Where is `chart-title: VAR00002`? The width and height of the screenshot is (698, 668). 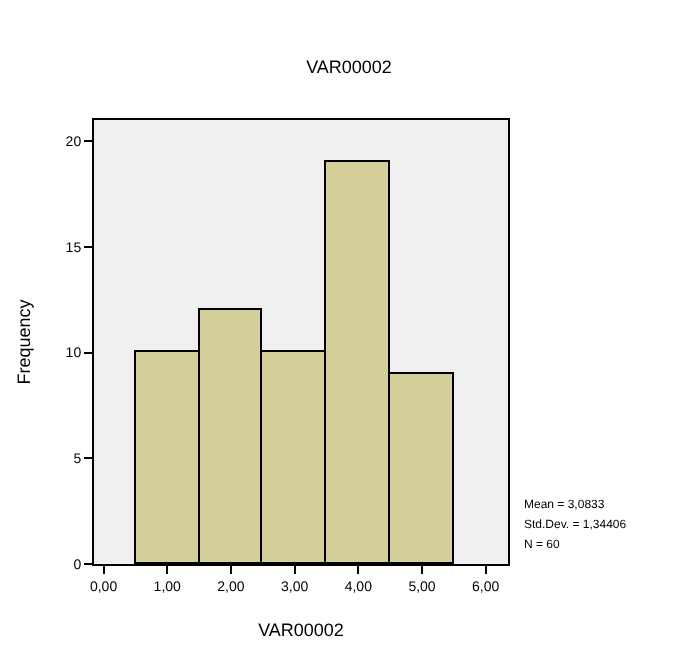 chart-title: VAR00002 is located at coordinates (349, 66).